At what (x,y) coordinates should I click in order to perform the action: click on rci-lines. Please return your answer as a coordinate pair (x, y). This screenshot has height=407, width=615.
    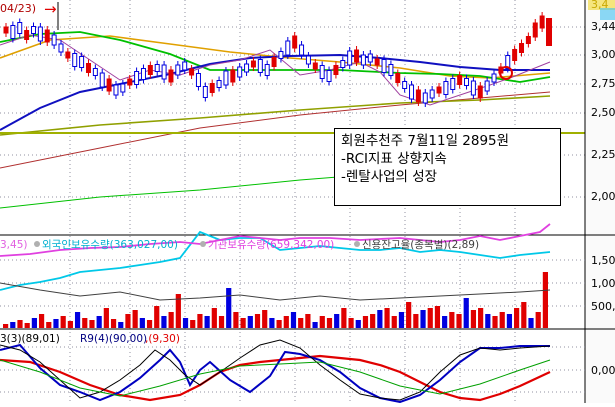
    Looking at the image, I should click on (275, 371).